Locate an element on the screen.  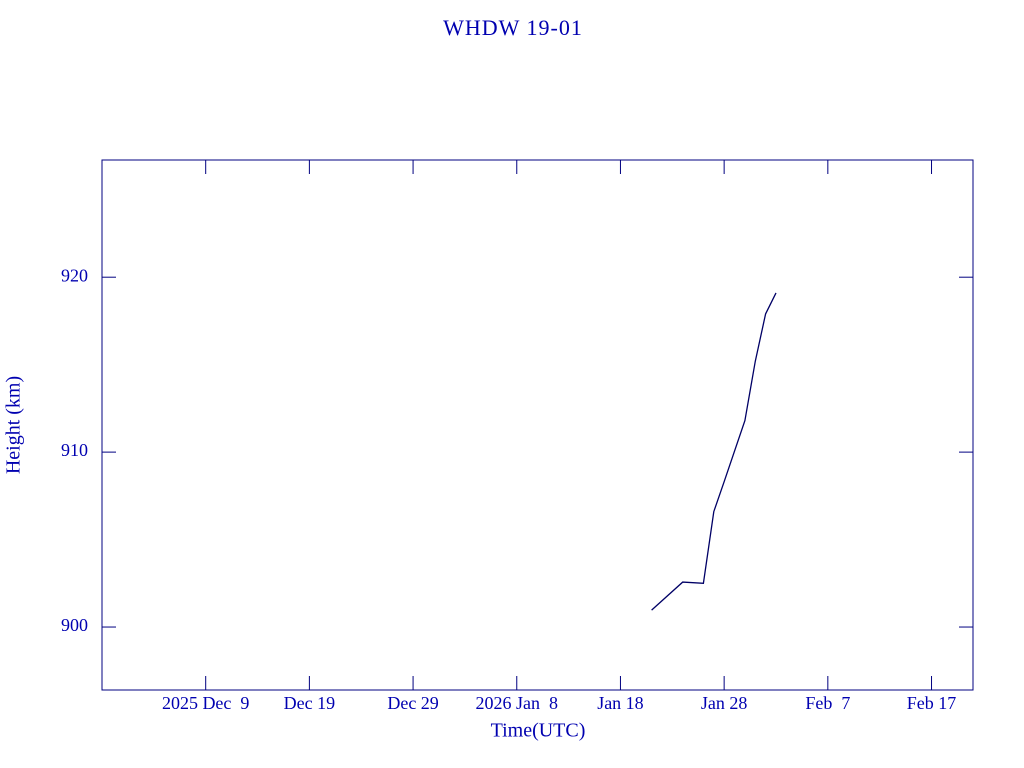
y-tick-label: 910 is located at coordinates (74, 450).